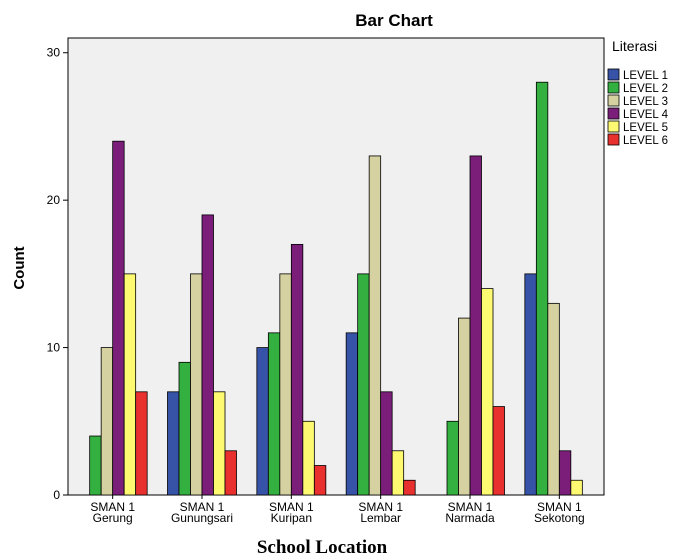 Image resolution: width=678 pixels, height=560 pixels. I want to click on x-axis-label: School Location, so click(322, 546).